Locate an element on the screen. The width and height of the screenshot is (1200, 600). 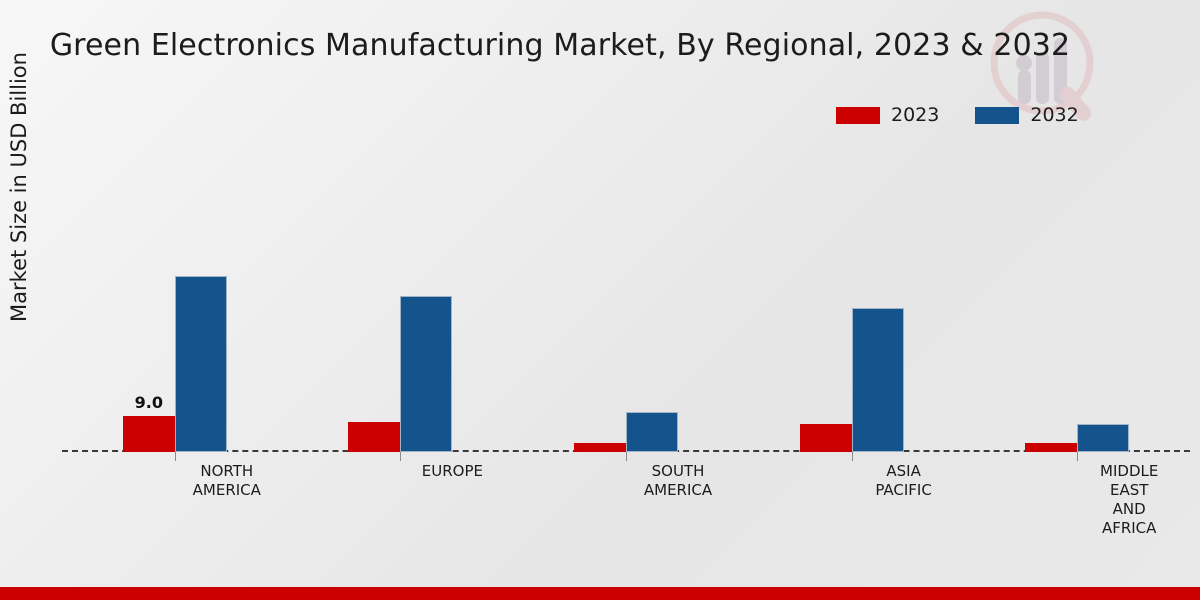
x-axis-label-north-america: NORTH AMERICA is located at coordinates (227, 481).